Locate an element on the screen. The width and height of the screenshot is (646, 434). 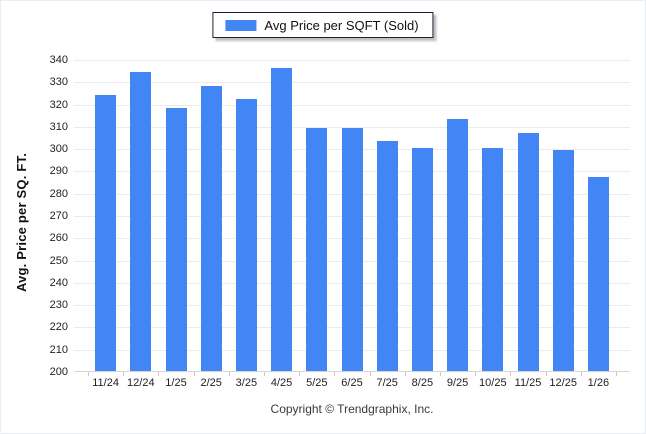
x-tick-label: 2/25 is located at coordinates (211, 383).